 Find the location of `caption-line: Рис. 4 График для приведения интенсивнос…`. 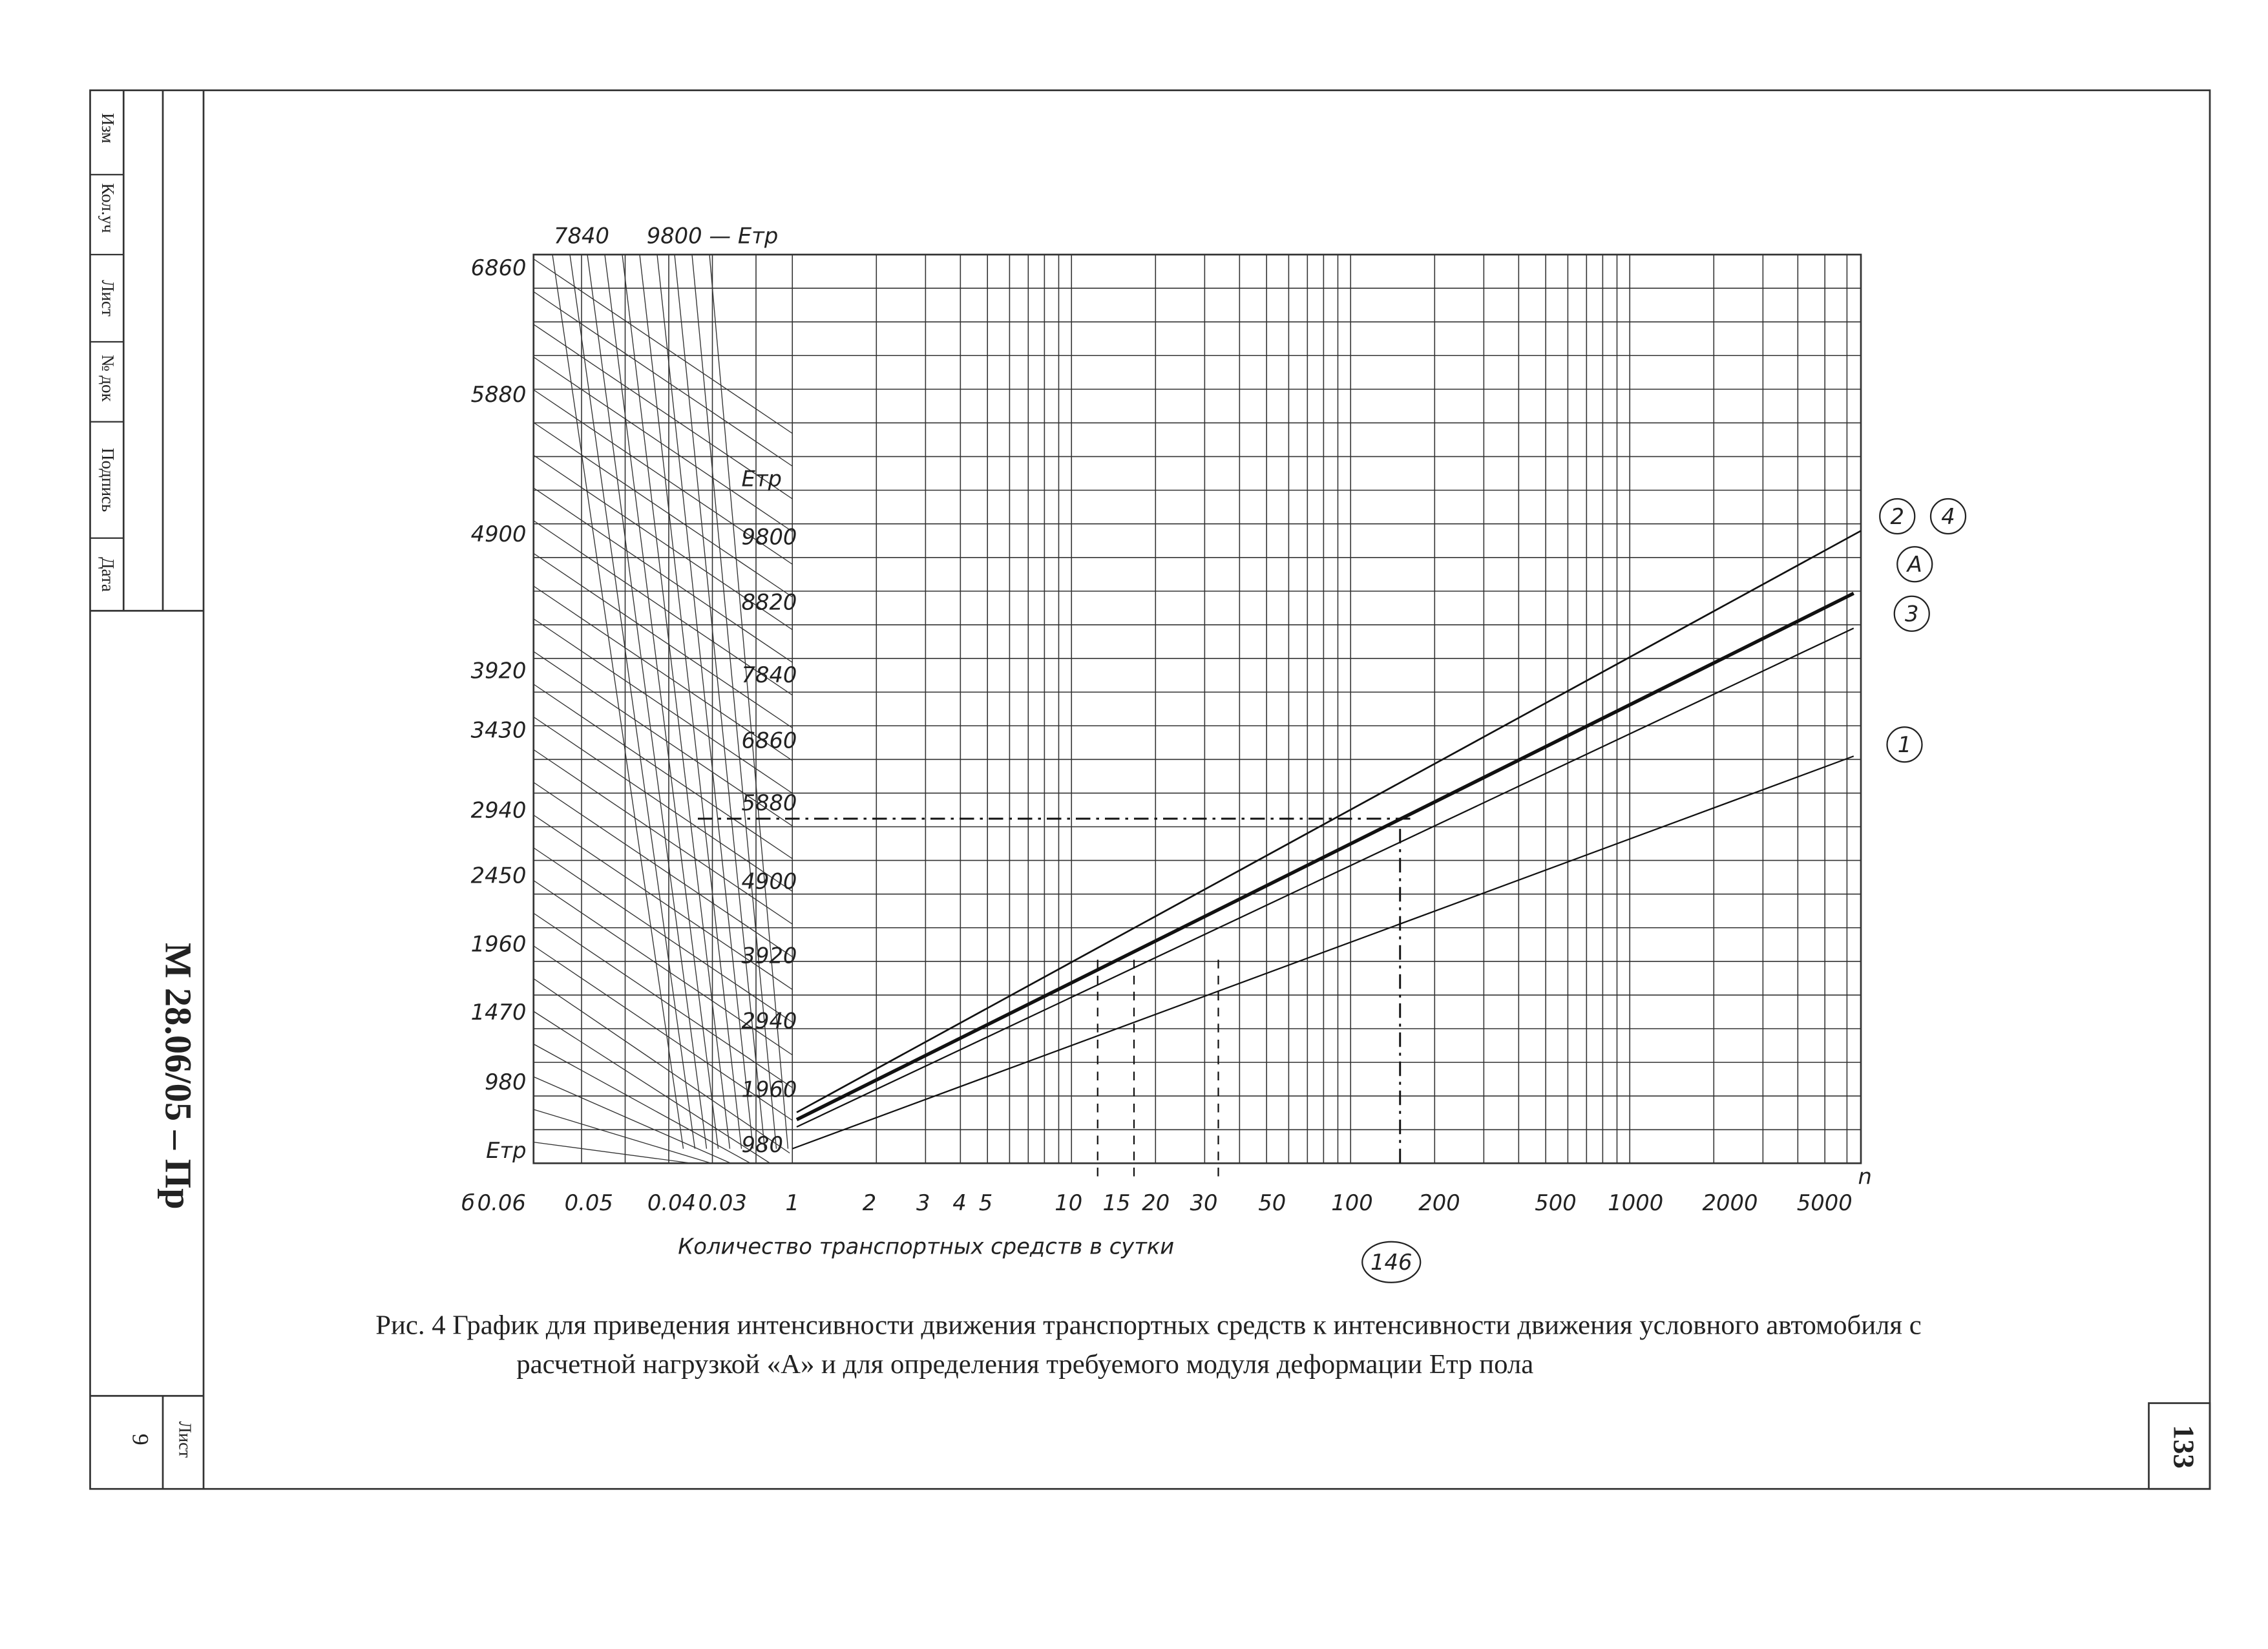

caption-line: Рис. 4 График для приведения интенсивнос… is located at coordinates (1148, 1325).